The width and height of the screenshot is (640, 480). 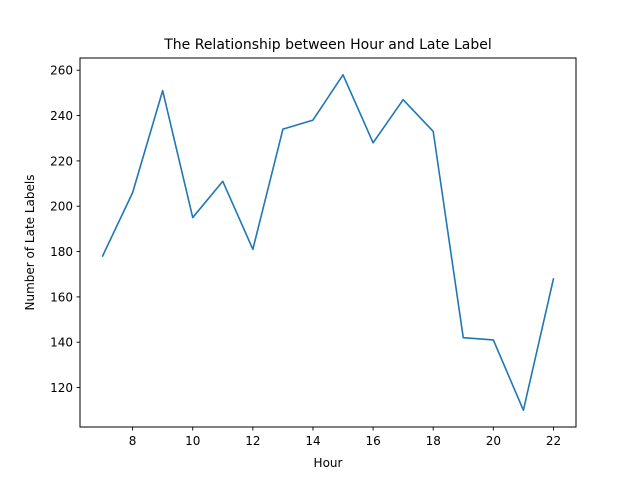 I want to click on y-tick-label-220: 220, so click(x=61, y=161).